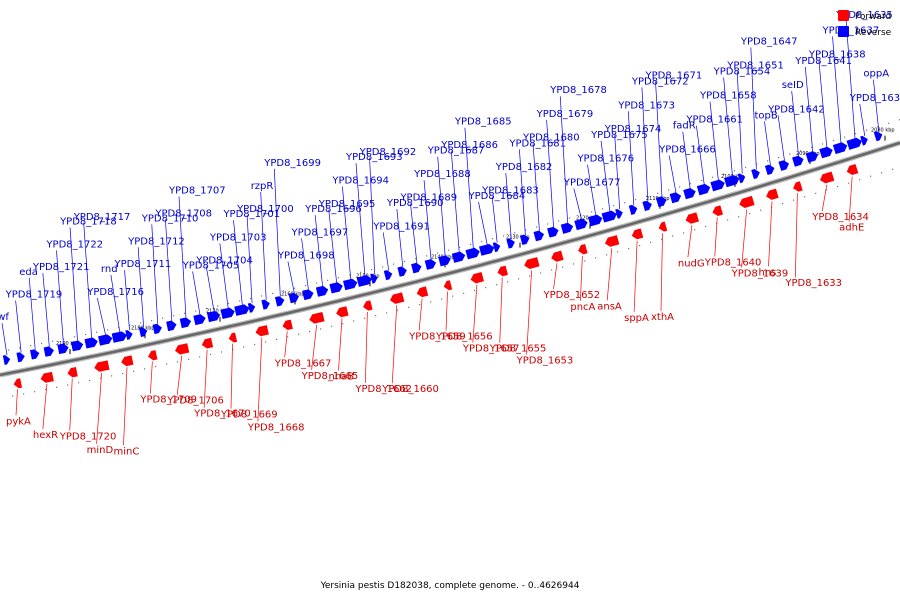 This screenshot has width=900, height=600. What do you see at coordinates (100, 414) in the screenshot?
I see `forward-gene-label: minD` at bounding box center [100, 414].